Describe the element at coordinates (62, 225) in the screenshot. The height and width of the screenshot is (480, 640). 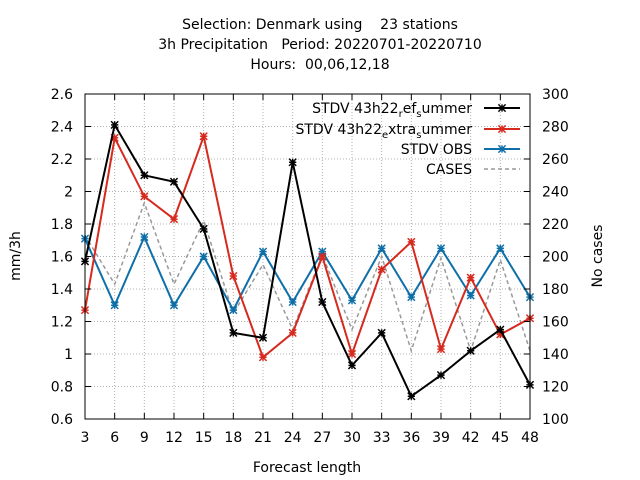
I see `y-tick-label: 1.8` at that location.